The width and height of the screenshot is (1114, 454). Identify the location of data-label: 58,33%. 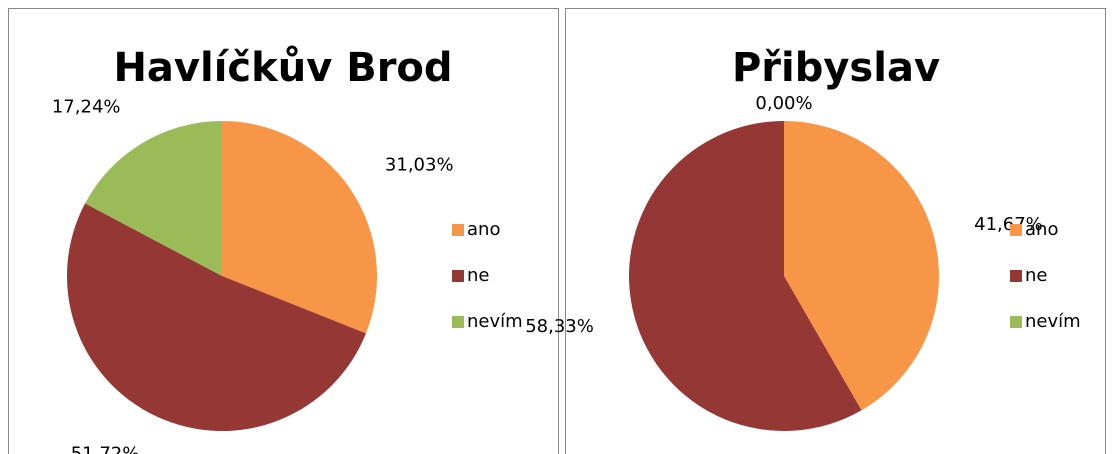
(559, 326).